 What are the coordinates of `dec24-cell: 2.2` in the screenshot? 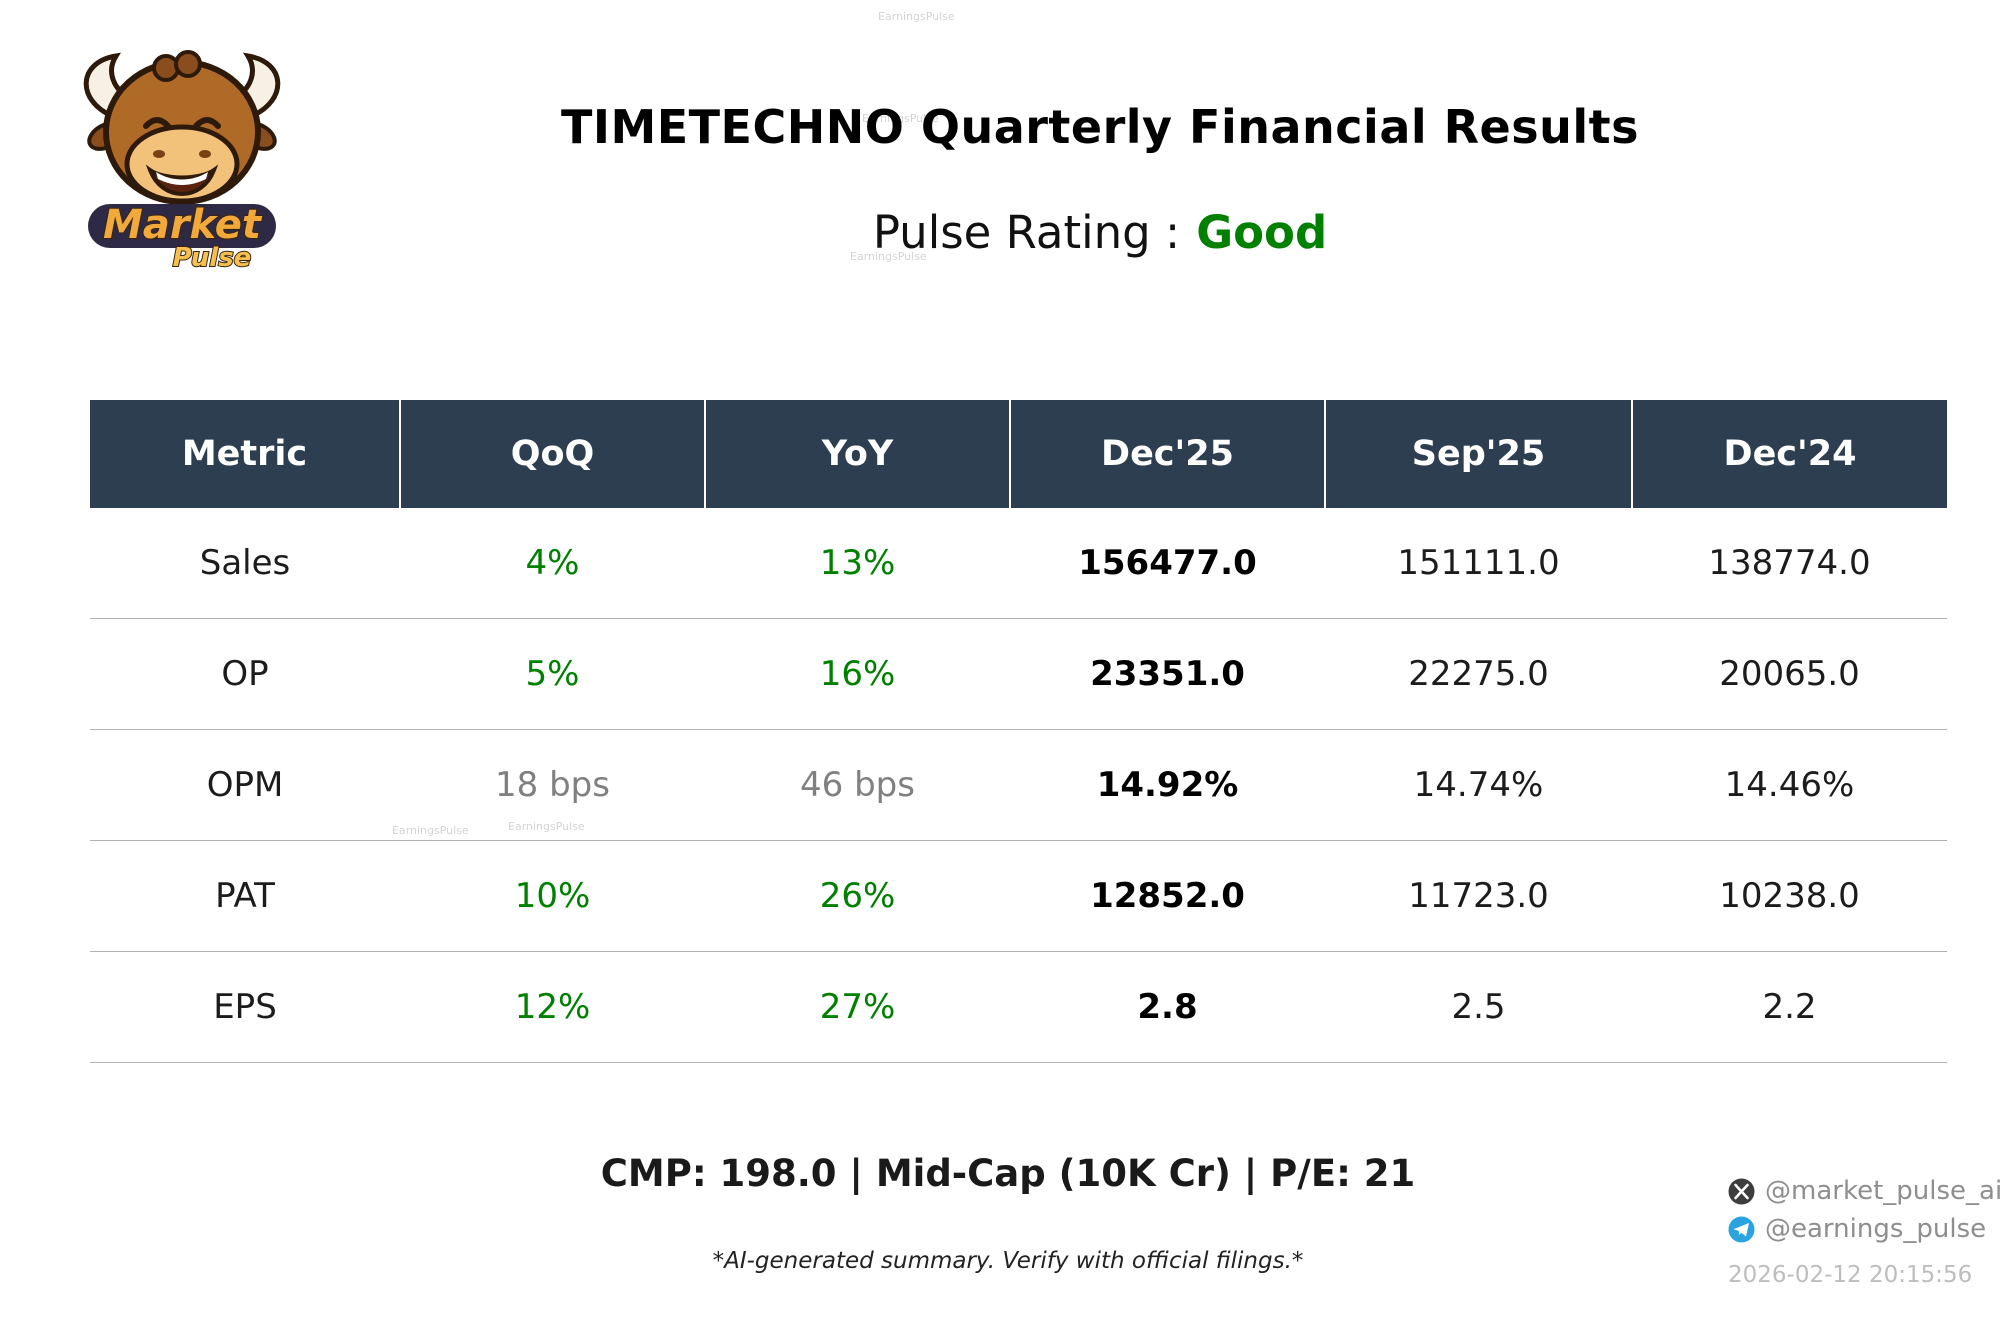 It's located at (1789, 1007).